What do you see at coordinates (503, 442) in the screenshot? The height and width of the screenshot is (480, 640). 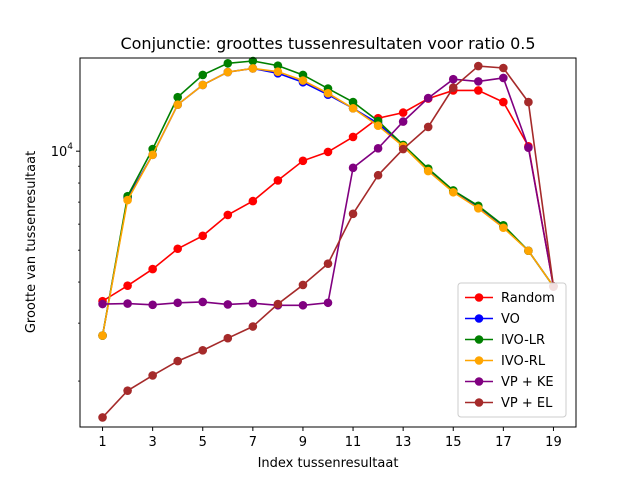 I see `x-tick-label: 17` at bounding box center [503, 442].